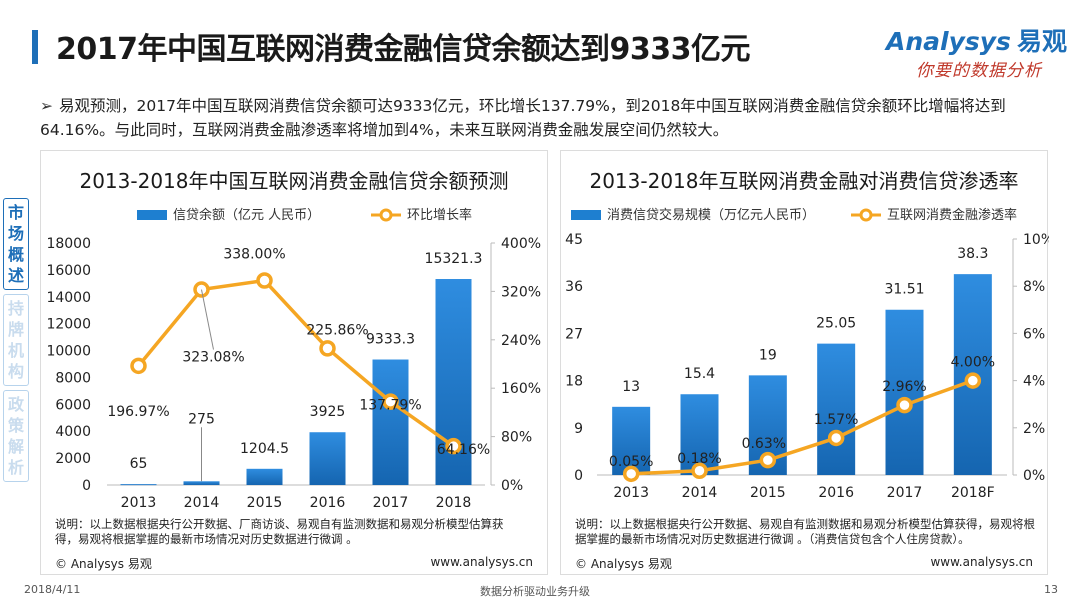  I want to click on bar-value-label: 19, so click(768, 355).